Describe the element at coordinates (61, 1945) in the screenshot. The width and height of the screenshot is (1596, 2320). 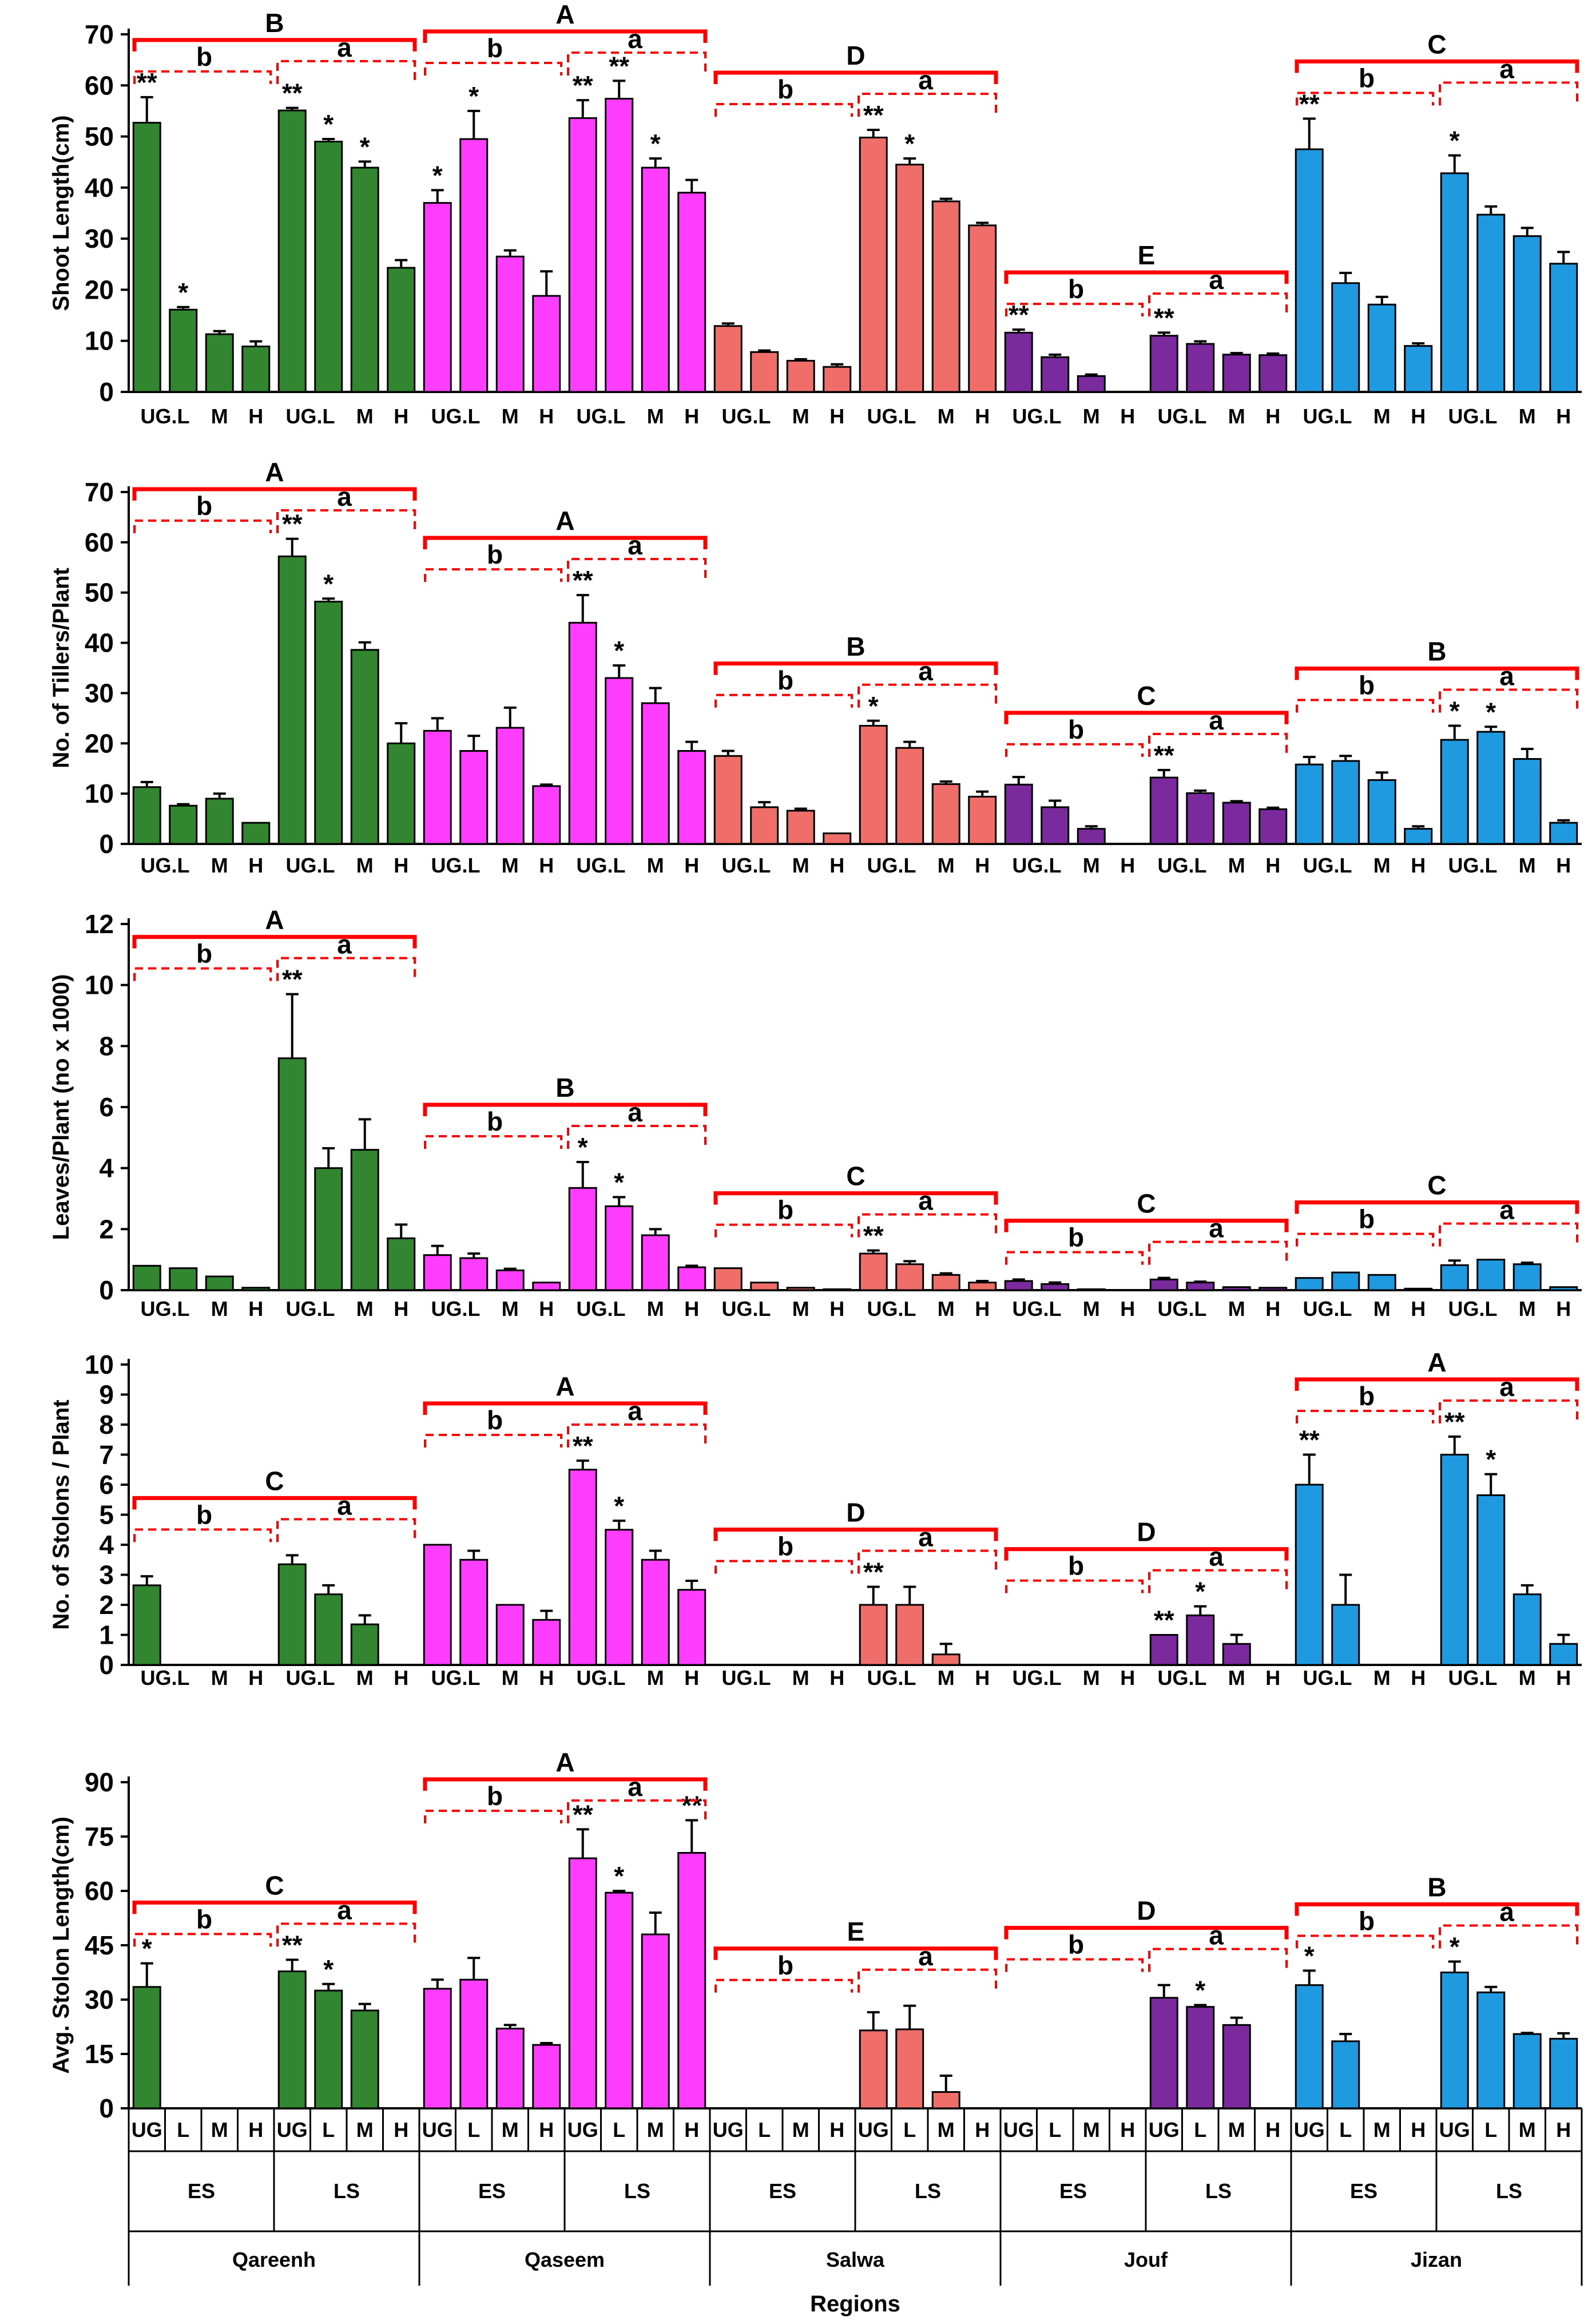
I see `y-axis-title: Avg. Stolon Length(cm)` at that location.